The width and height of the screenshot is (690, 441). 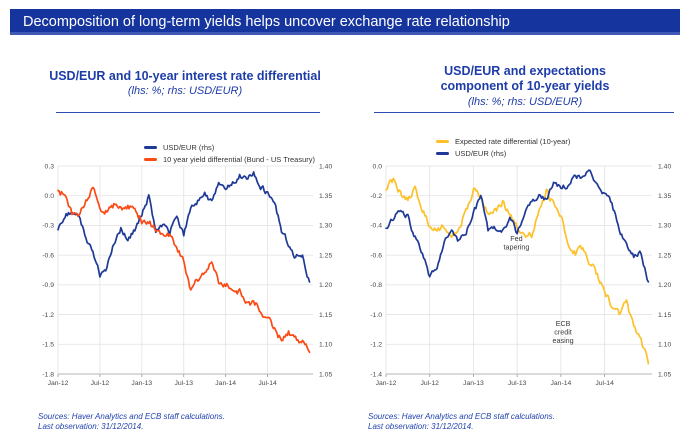 I want to click on lhs-tick-label: -0.3, so click(x=48, y=226).